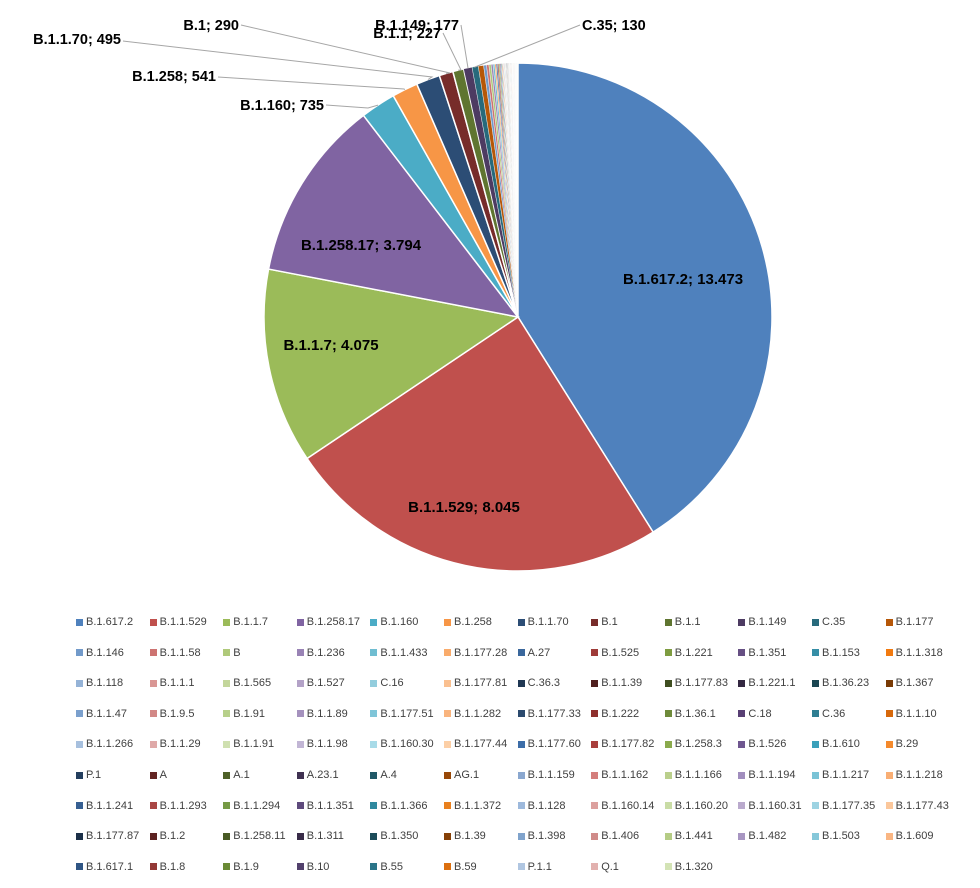  What do you see at coordinates (615, 836) in the screenshot?
I see `legend-item-b-1-406: B.1.406` at bounding box center [615, 836].